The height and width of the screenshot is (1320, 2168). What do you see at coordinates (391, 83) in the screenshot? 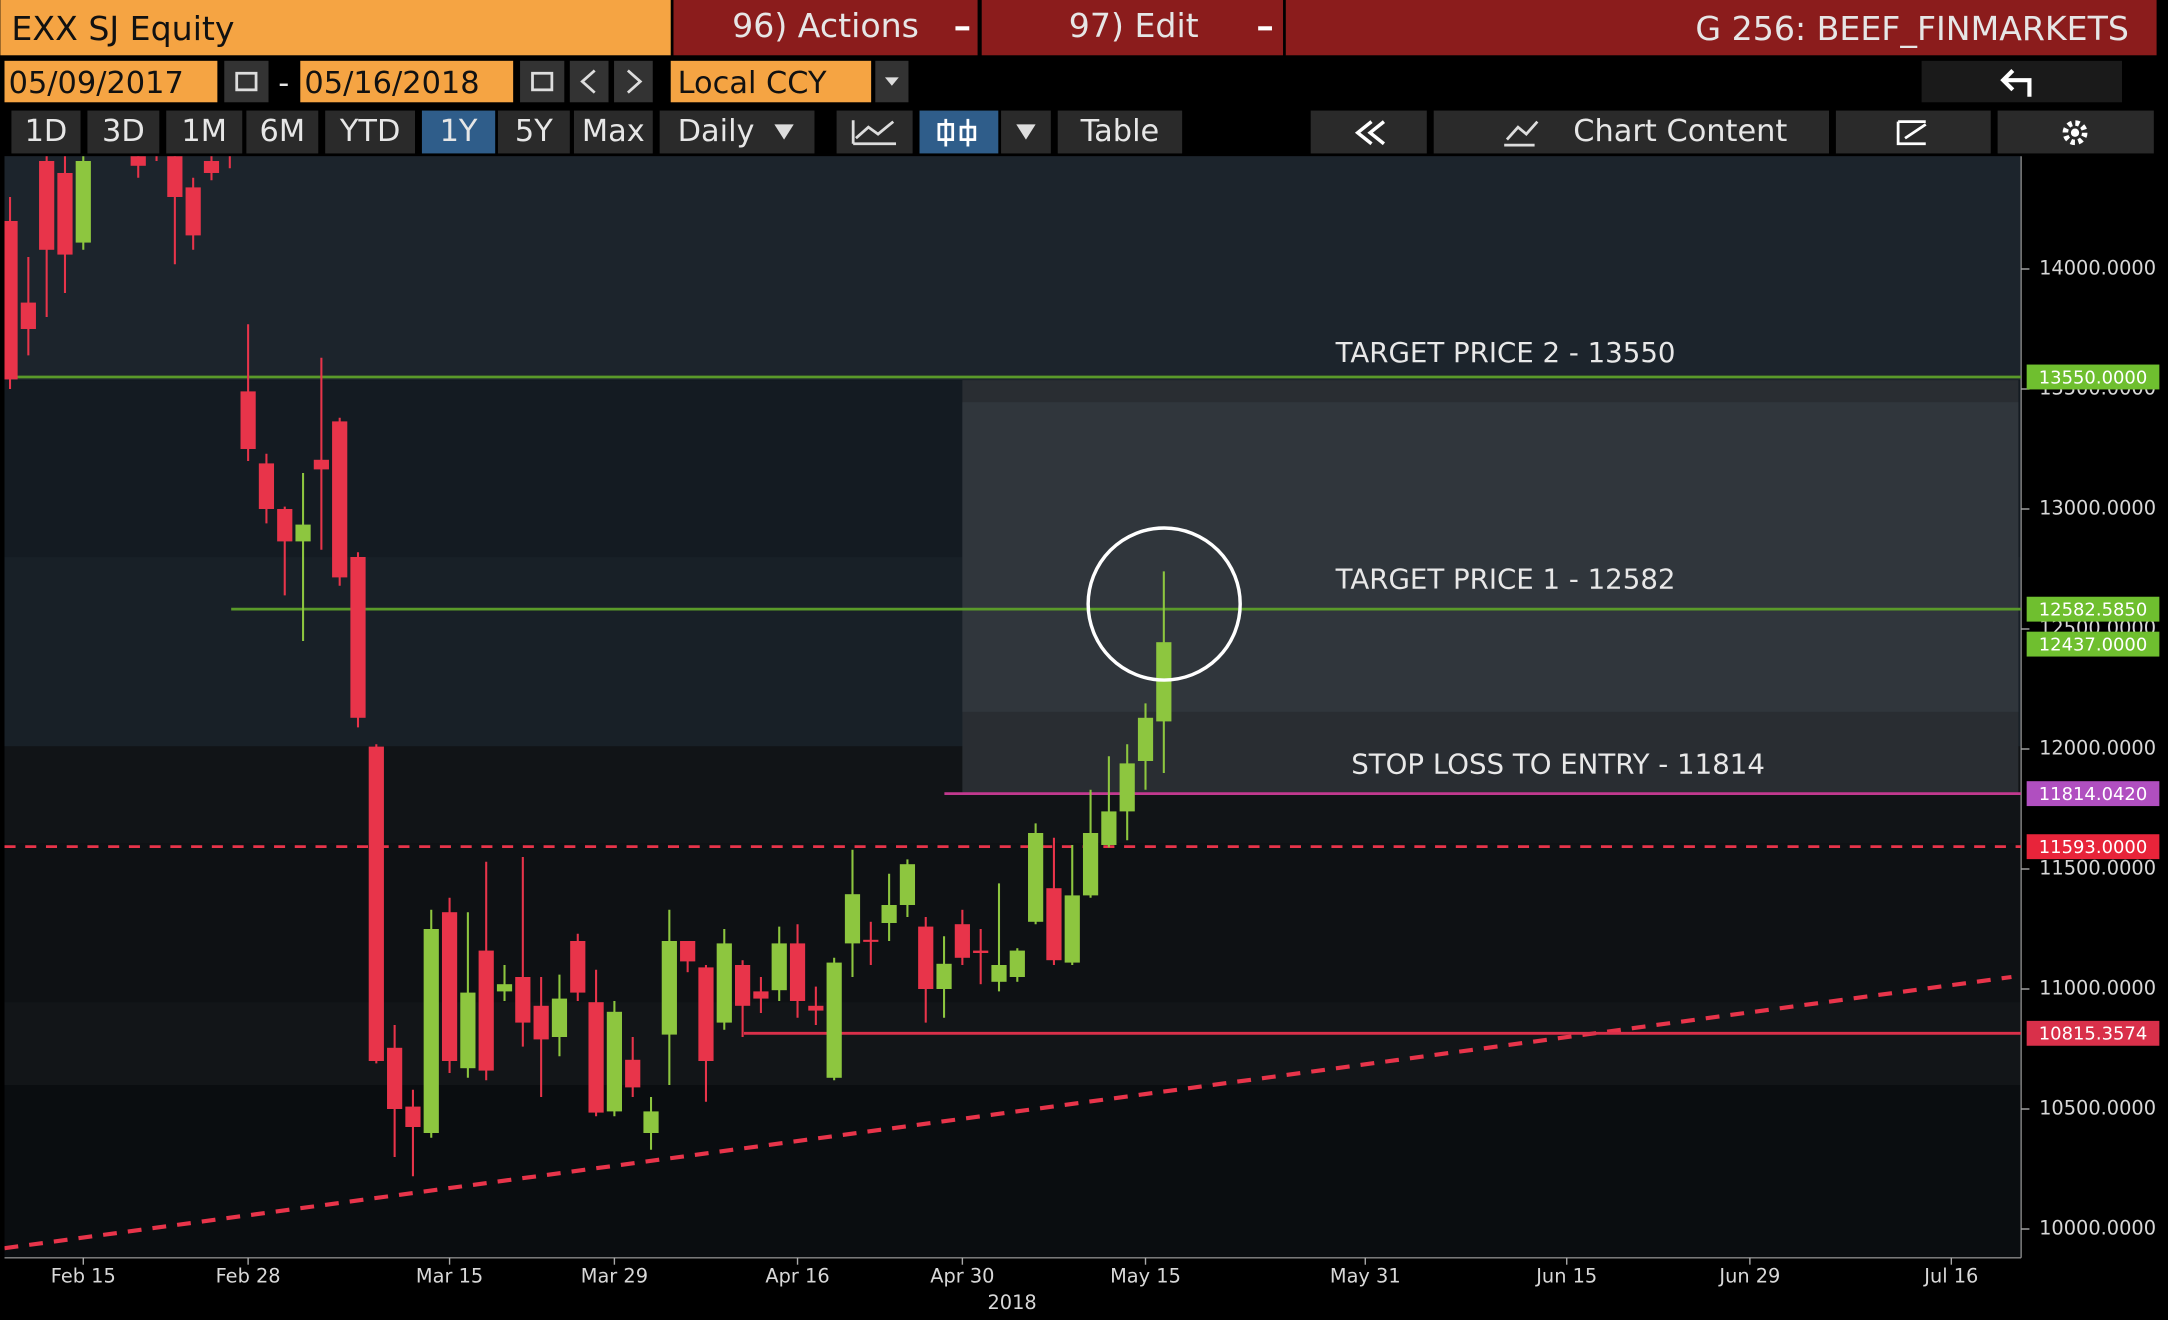
I see `end-date: 05/16/2018` at bounding box center [391, 83].